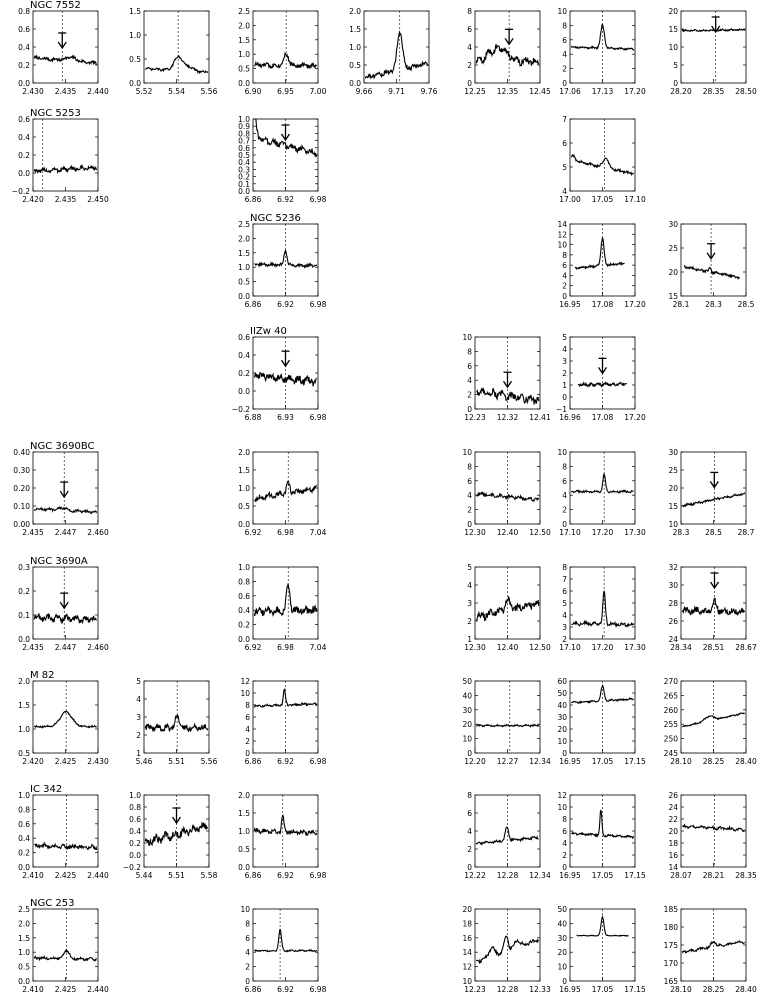 Image resolution: width=762 pixels, height=1008 pixels. Describe the element at coordinates (244, 25) in the screenshot. I see `y-tick-label: 2.0` at that location.